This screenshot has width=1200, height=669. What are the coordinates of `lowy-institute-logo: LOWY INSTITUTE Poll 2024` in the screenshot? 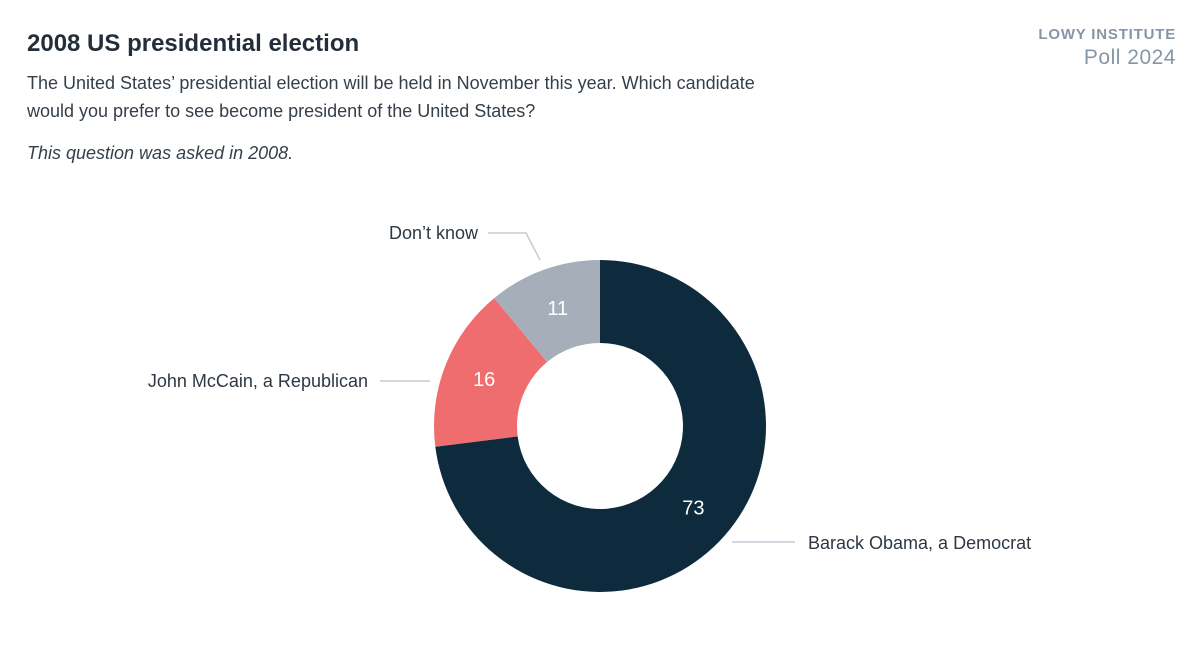 It's located at (1107, 47).